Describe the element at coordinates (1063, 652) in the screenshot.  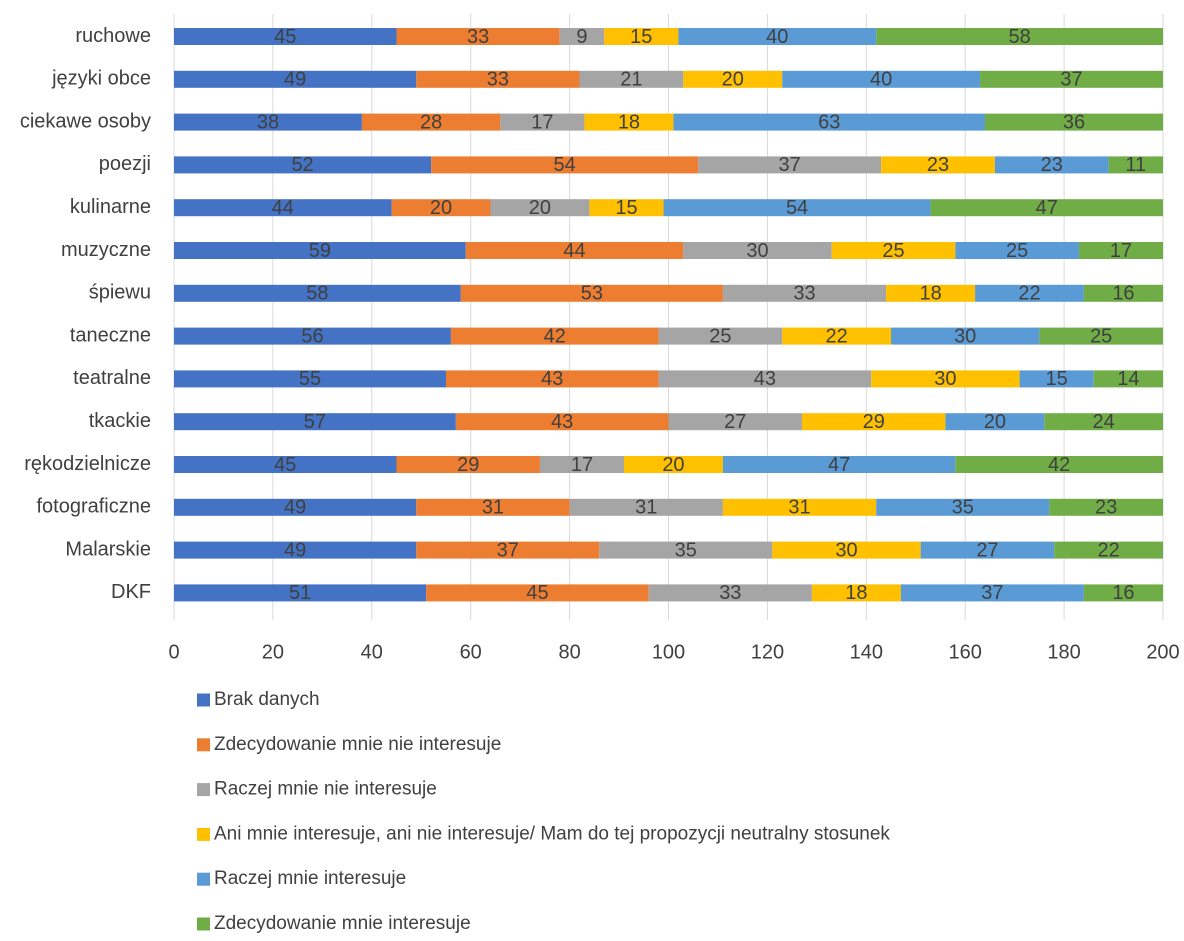
I see `x-tick-label: 180` at that location.